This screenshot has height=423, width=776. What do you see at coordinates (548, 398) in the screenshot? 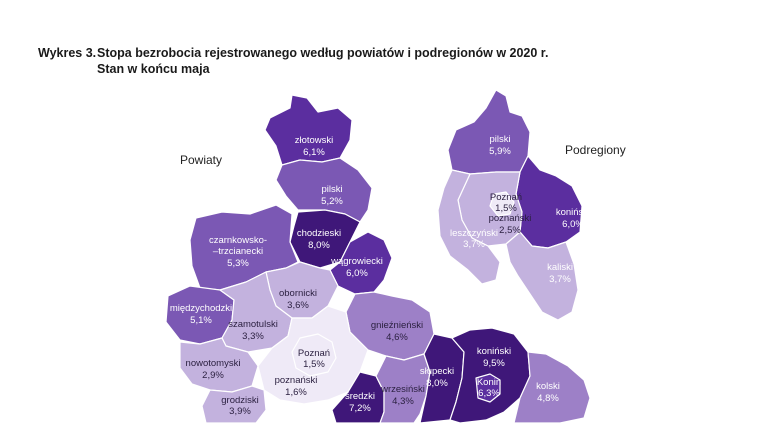
I see `label-kolski-value: 4,8%` at bounding box center [548, 398].